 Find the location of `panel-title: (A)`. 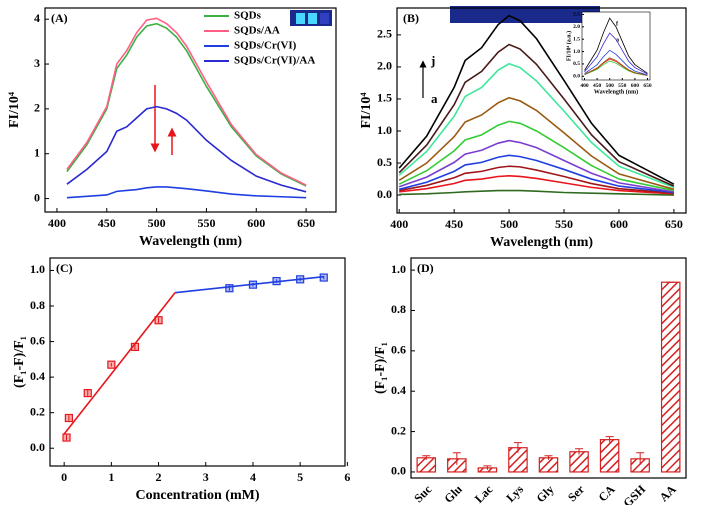

panel-title: (A) is located at coordinates (59, 18).